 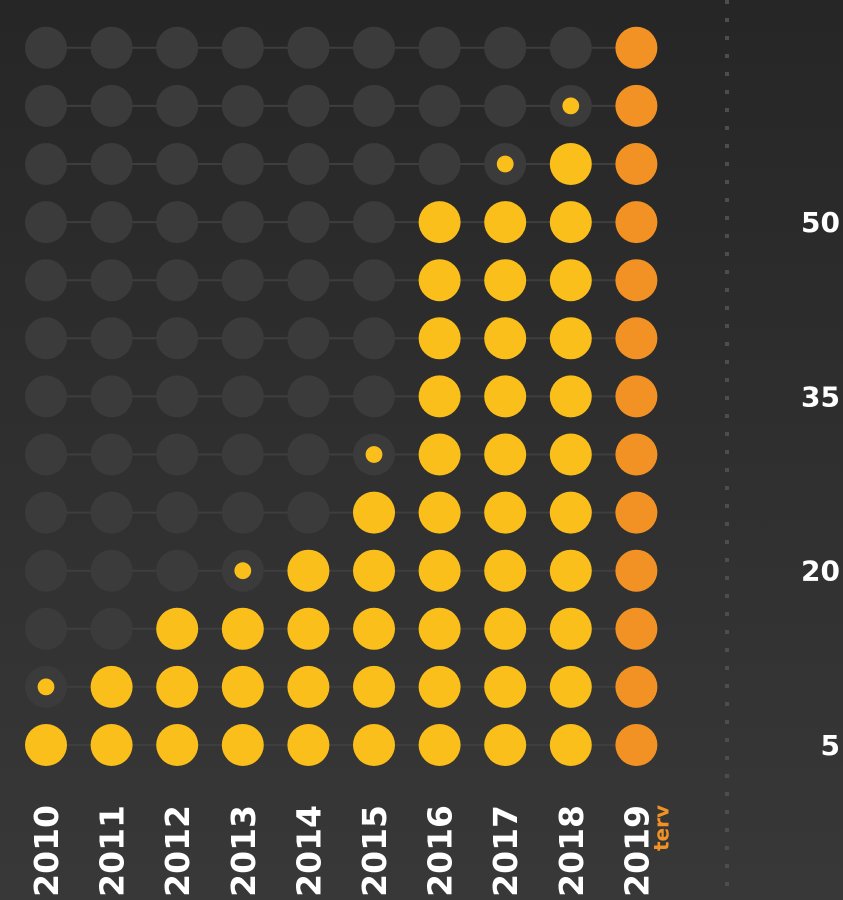 What do you see at coordinates (112, 851) in the screenshot?
I see `year-label-2011: 2011` at bounding box center [112, 851].